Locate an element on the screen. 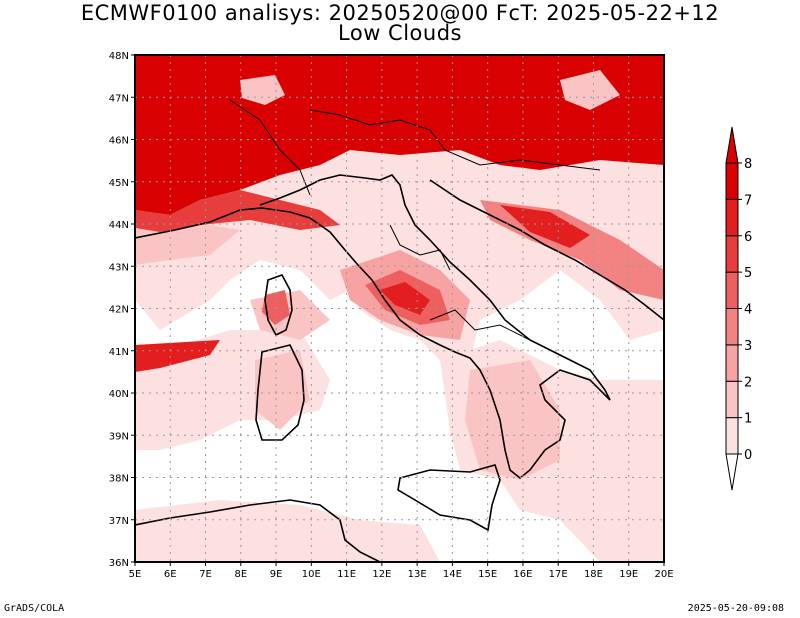 This screenshot has height=618, width=800. y-tick-label: 47N is located at coordinates (119, 98).